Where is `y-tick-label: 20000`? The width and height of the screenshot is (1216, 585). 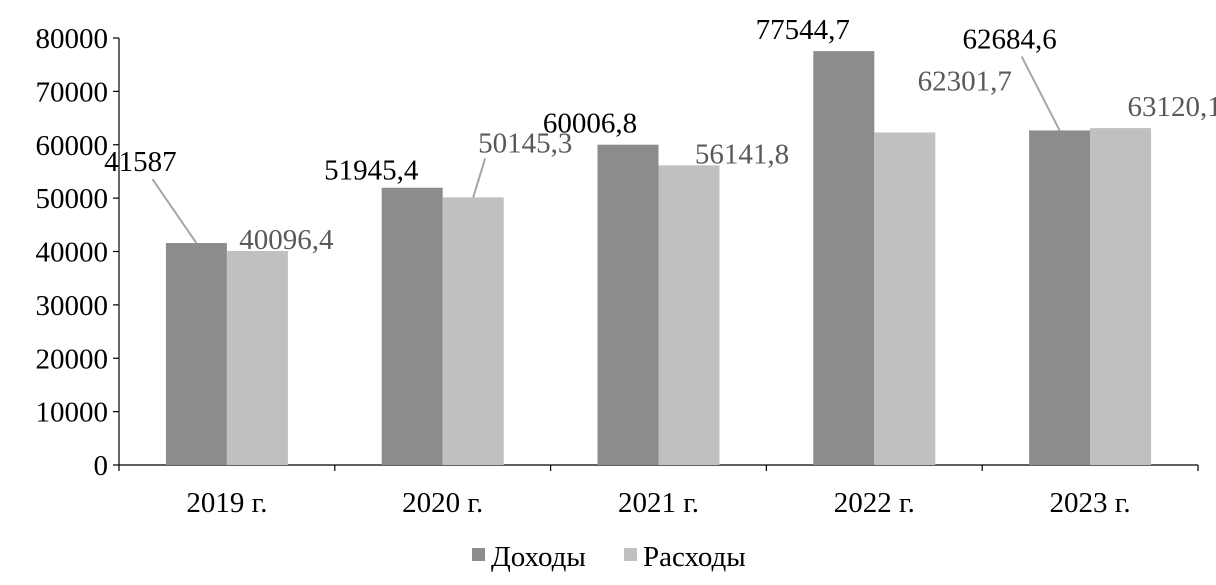 y-tick-label: 20000 is located at coordinates (72, 359).